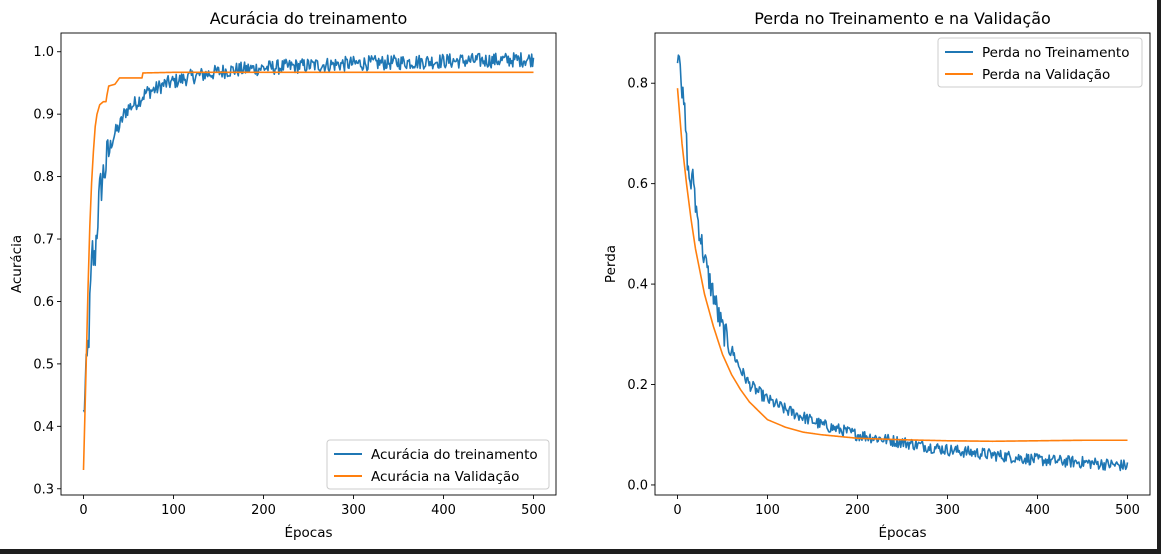 This screenshot has height=554, width=1161. What do you see at coordinates (445, 477) in the screenshot?
I see `legend-label: Acurácia na Validação` at bounding box center [445, 477].